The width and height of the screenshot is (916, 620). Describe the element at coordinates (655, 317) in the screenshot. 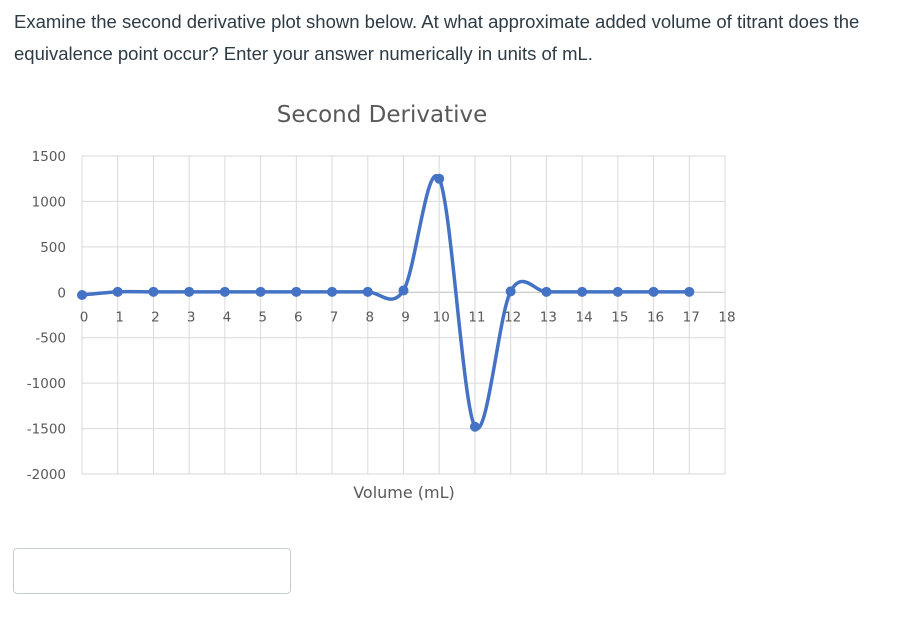

I see `x-tick-label: 16` at that location.